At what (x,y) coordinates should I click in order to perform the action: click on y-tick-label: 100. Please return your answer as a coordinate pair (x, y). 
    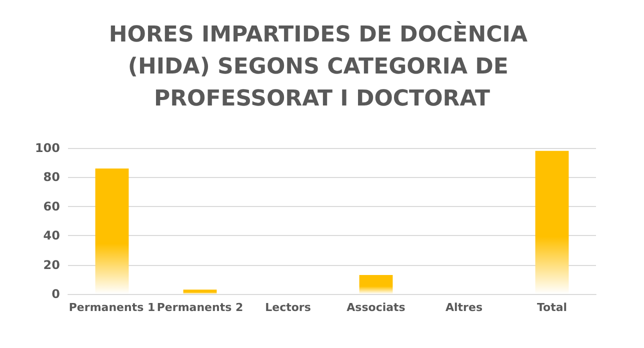
    Looking at the image, I should click on (47, 148).